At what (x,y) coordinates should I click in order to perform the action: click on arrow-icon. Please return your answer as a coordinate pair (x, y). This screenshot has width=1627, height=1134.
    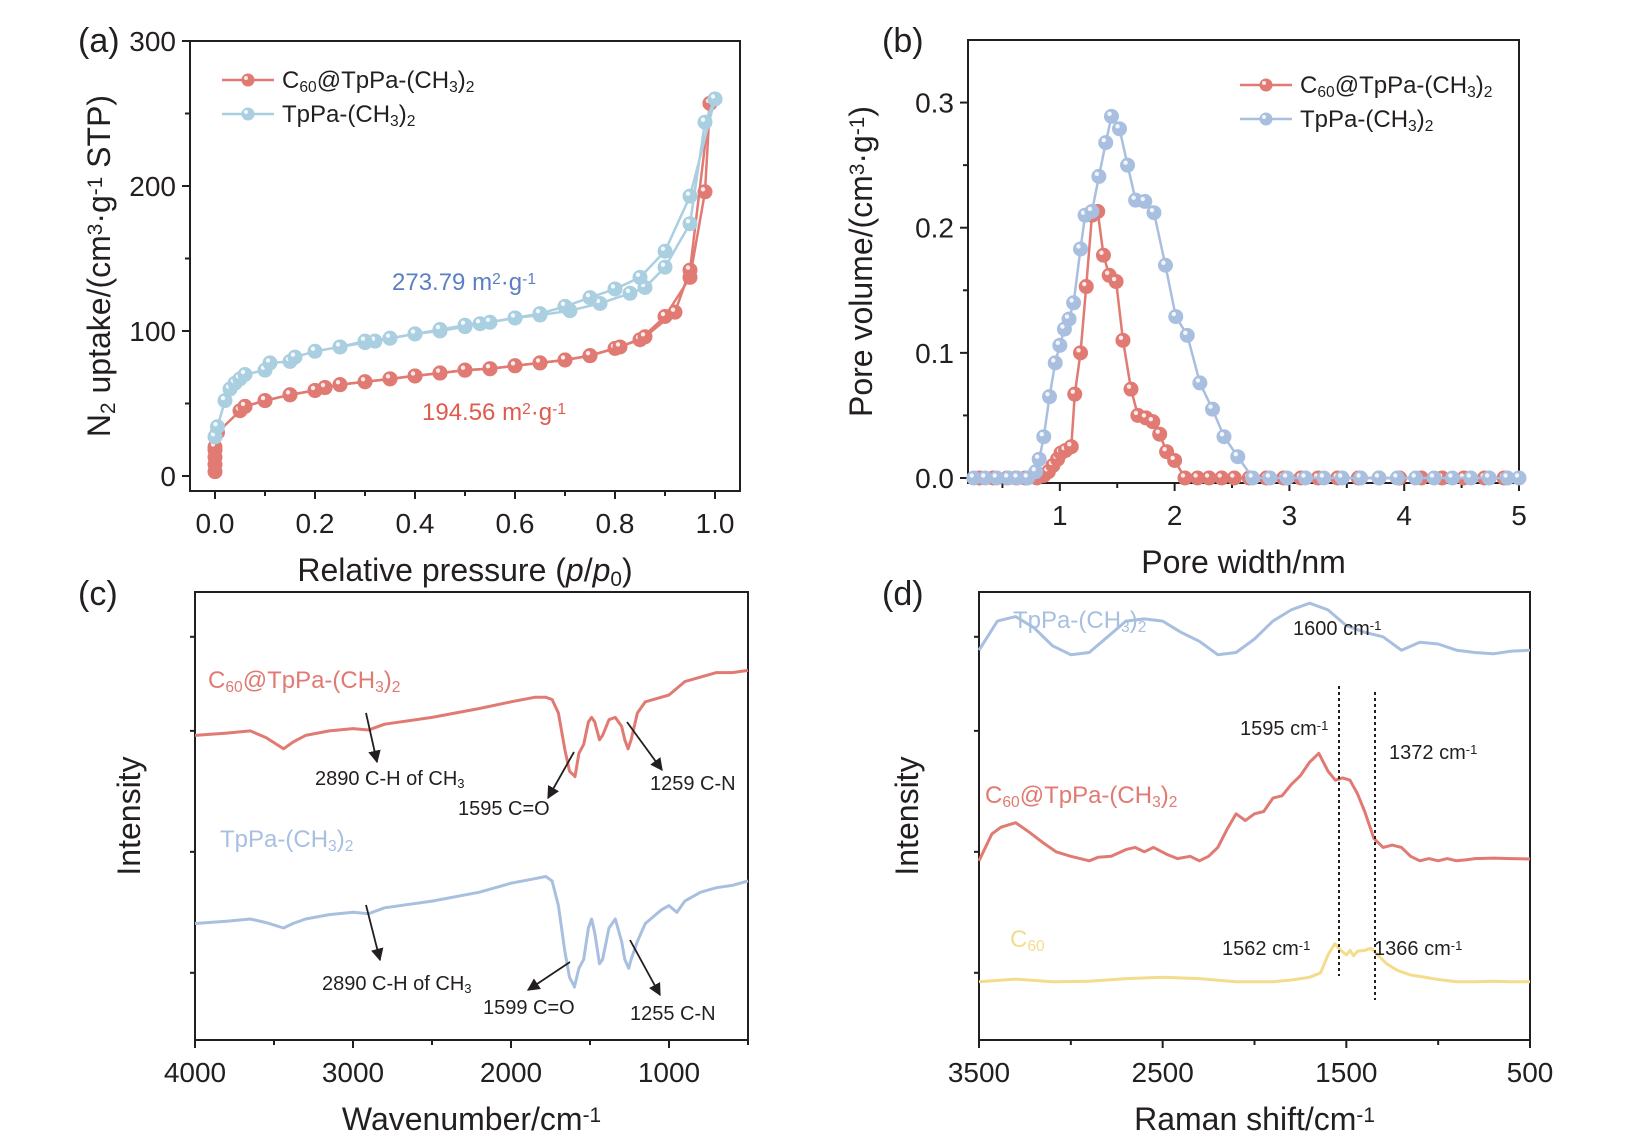
    Looking at the image, I should click on (561, 775).